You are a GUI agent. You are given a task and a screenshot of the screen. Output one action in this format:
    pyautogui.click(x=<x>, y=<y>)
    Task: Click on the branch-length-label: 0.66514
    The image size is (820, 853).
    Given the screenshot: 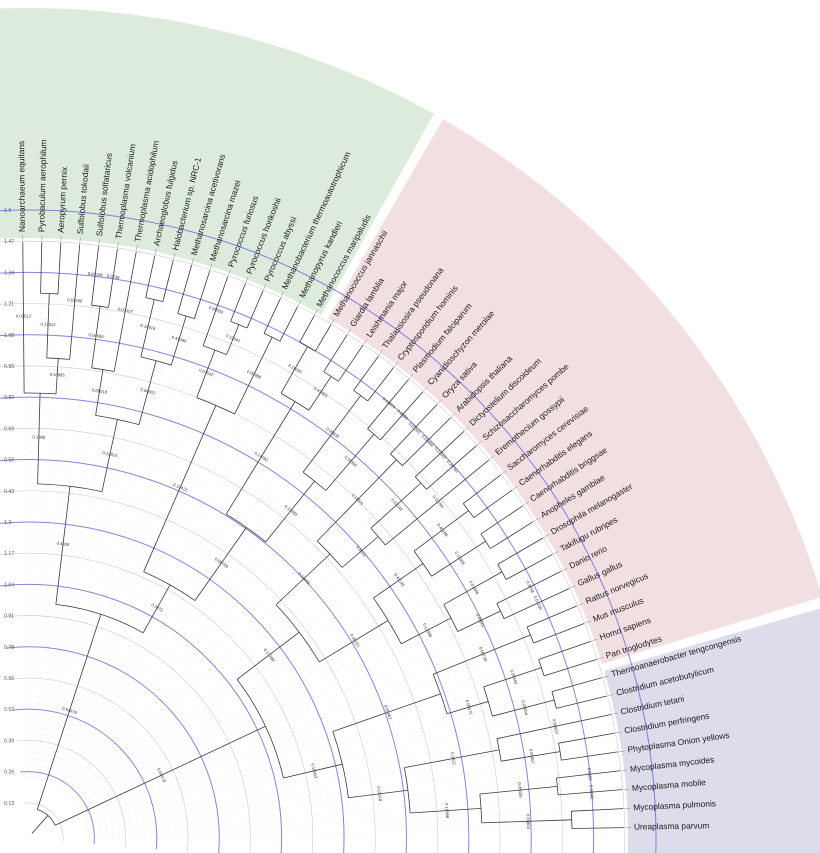 What is the action you would take?
    pyautogui.click(x=161, y=775)
    